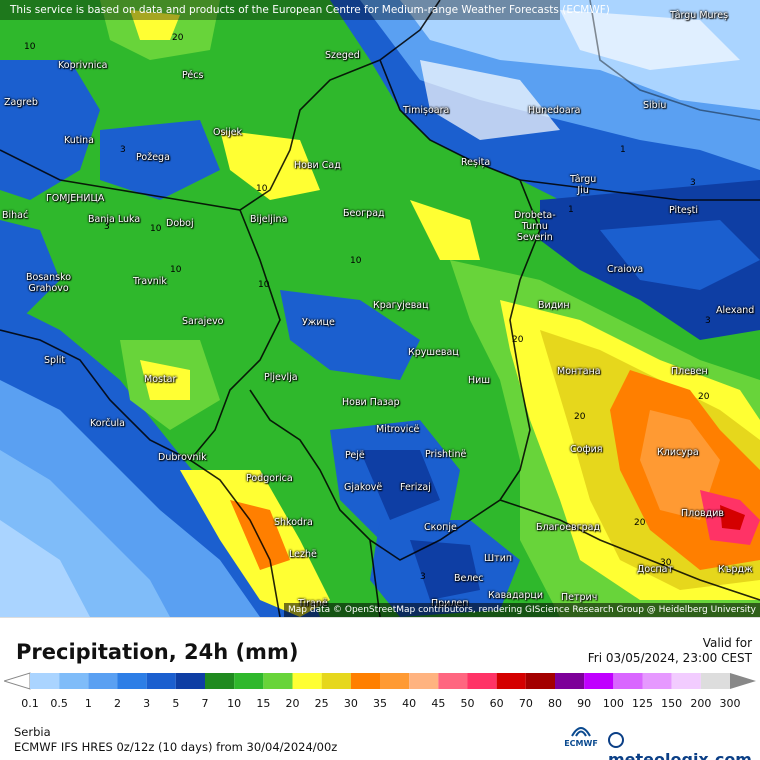  What do you see at coordinates (398, 429) in the screenshot?
I see `city-label: Mitrovicë` at bounding box center [398, 429].